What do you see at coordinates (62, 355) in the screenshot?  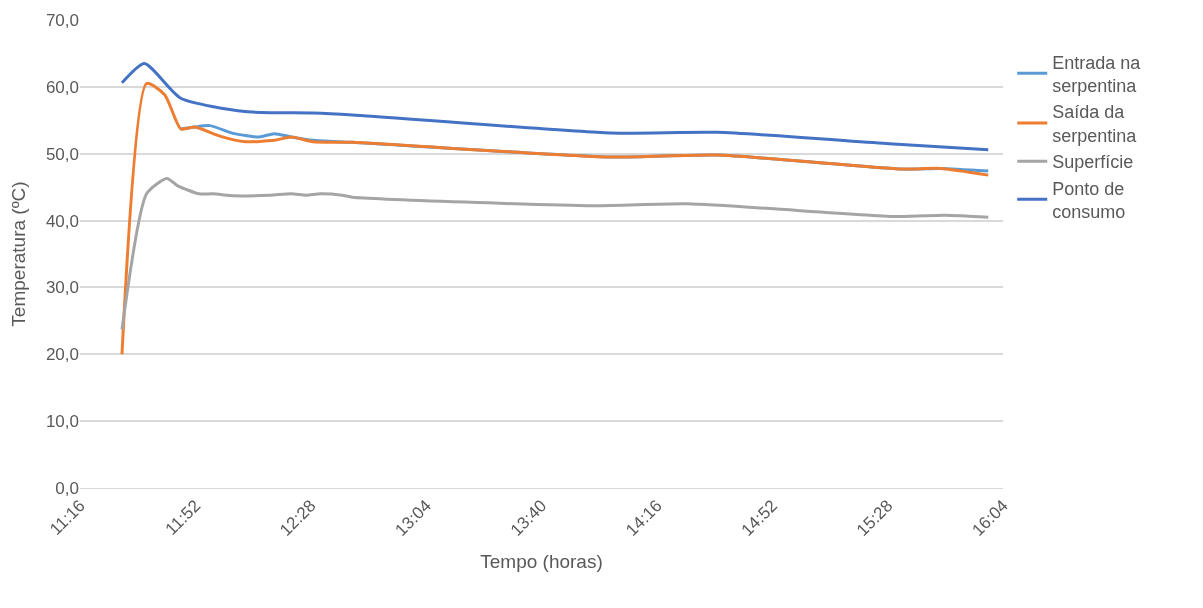 I see `y-tick-label: 20,0` at bounding box center [62, 355].